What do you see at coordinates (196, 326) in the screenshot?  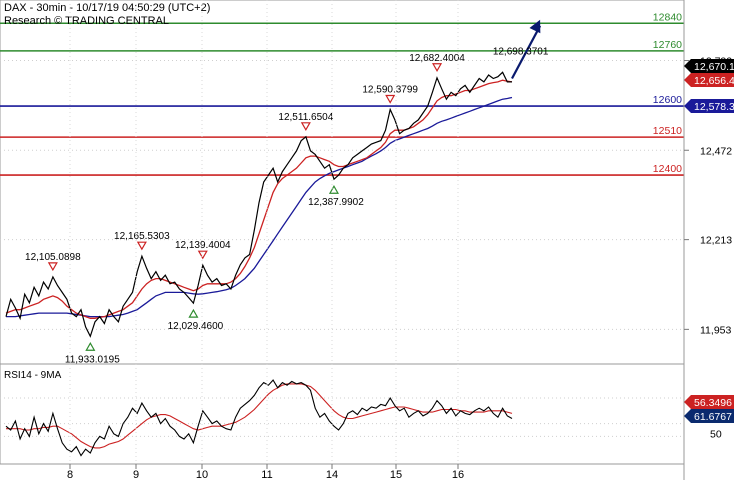 I see `pivot-low-label: 12,029.4600` at bounding box center [196, 326].